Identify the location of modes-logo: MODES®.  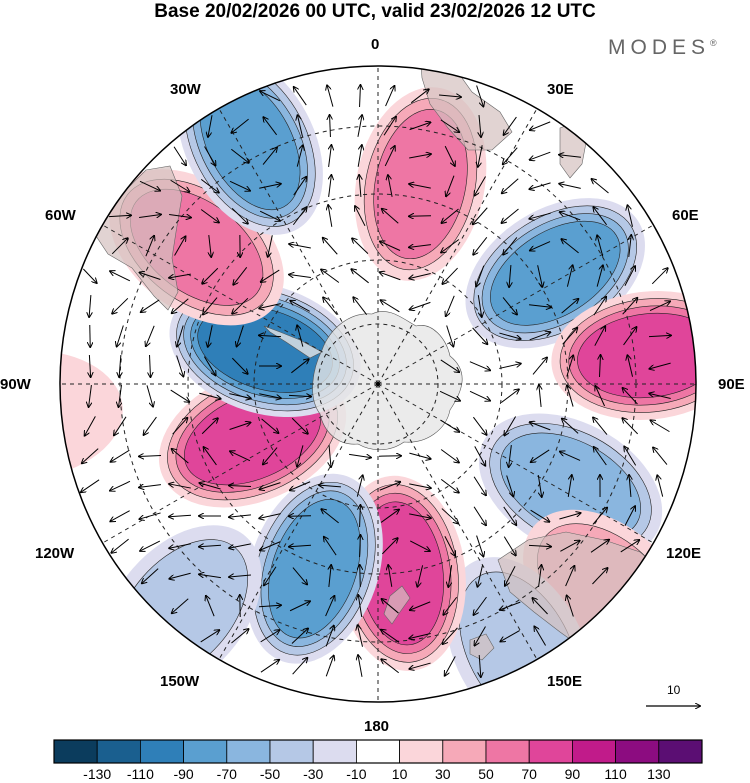
(662, 48).